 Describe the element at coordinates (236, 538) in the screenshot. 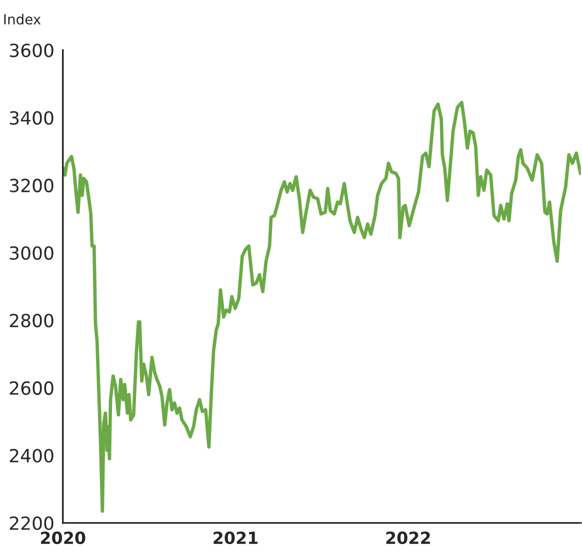

I see `x-tick-label: 2021` at that location.